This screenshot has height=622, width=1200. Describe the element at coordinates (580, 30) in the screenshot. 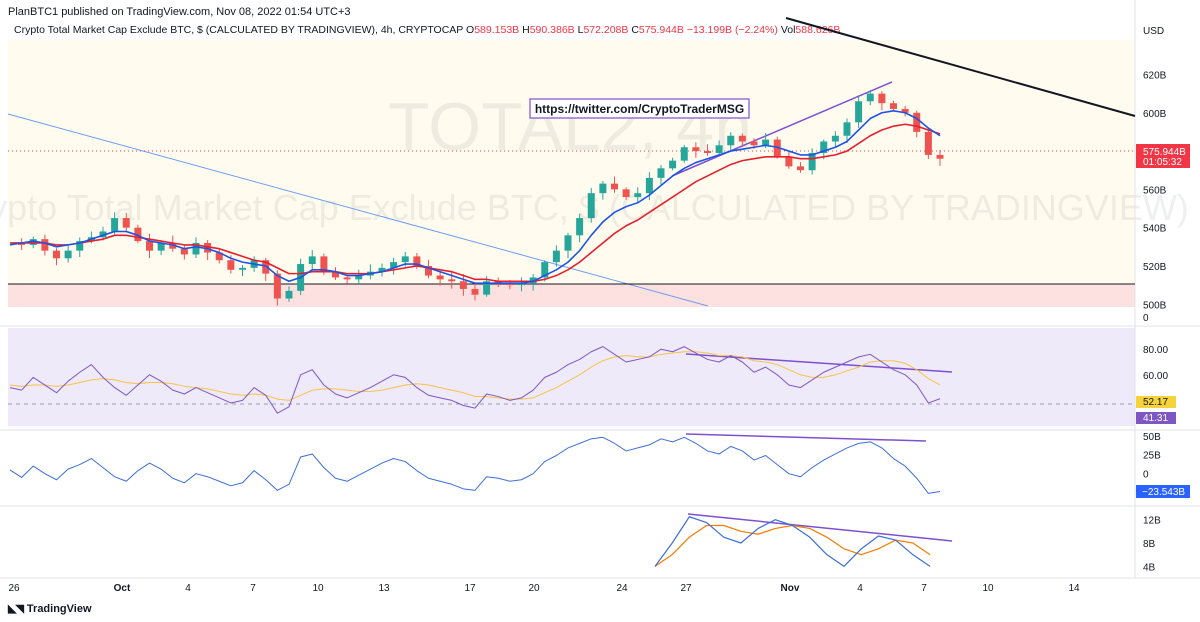

I see `low-label: L` at that location.